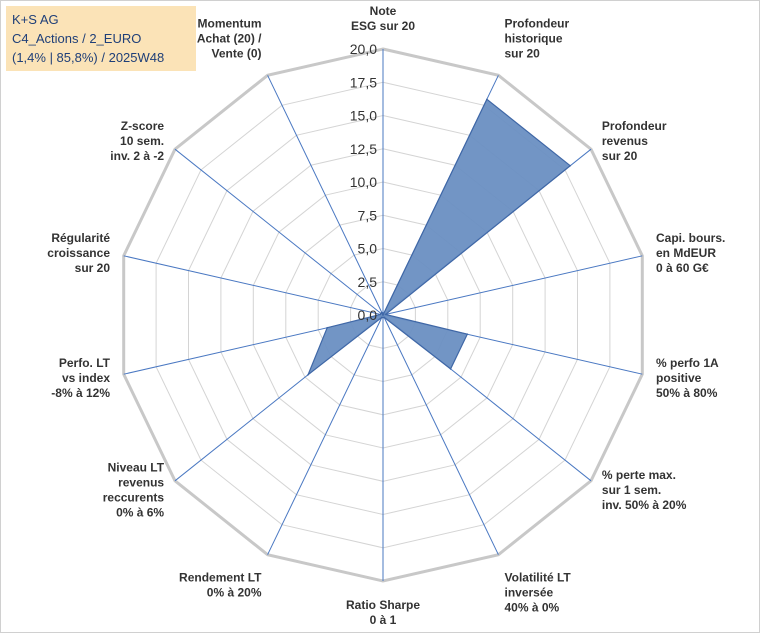 This screenshot has width=760, height=633. I want to click on axis-label-line: Achat (20) /, so click(229, 39).